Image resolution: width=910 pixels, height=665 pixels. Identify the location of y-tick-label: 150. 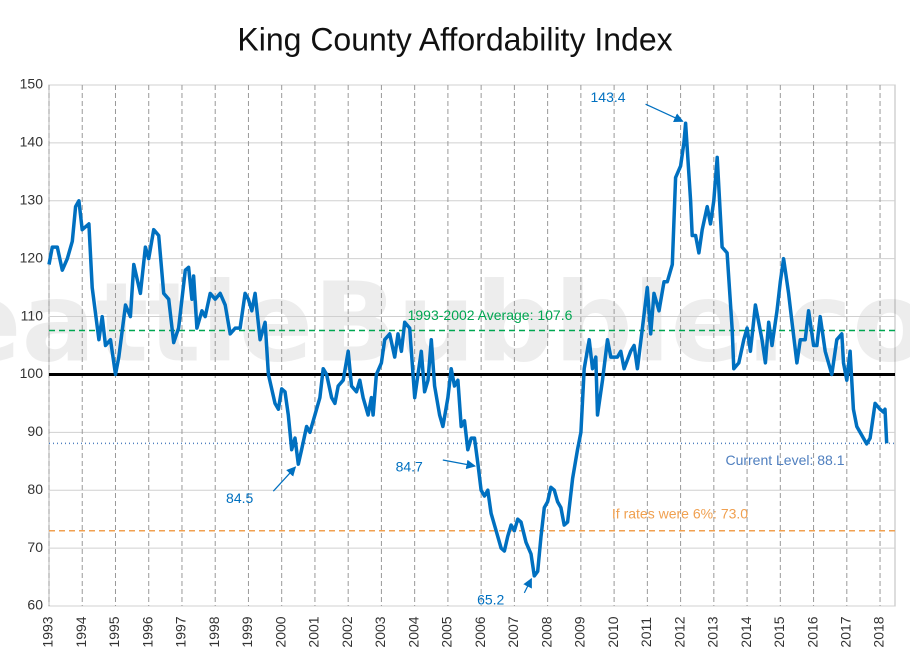
(32, 84).